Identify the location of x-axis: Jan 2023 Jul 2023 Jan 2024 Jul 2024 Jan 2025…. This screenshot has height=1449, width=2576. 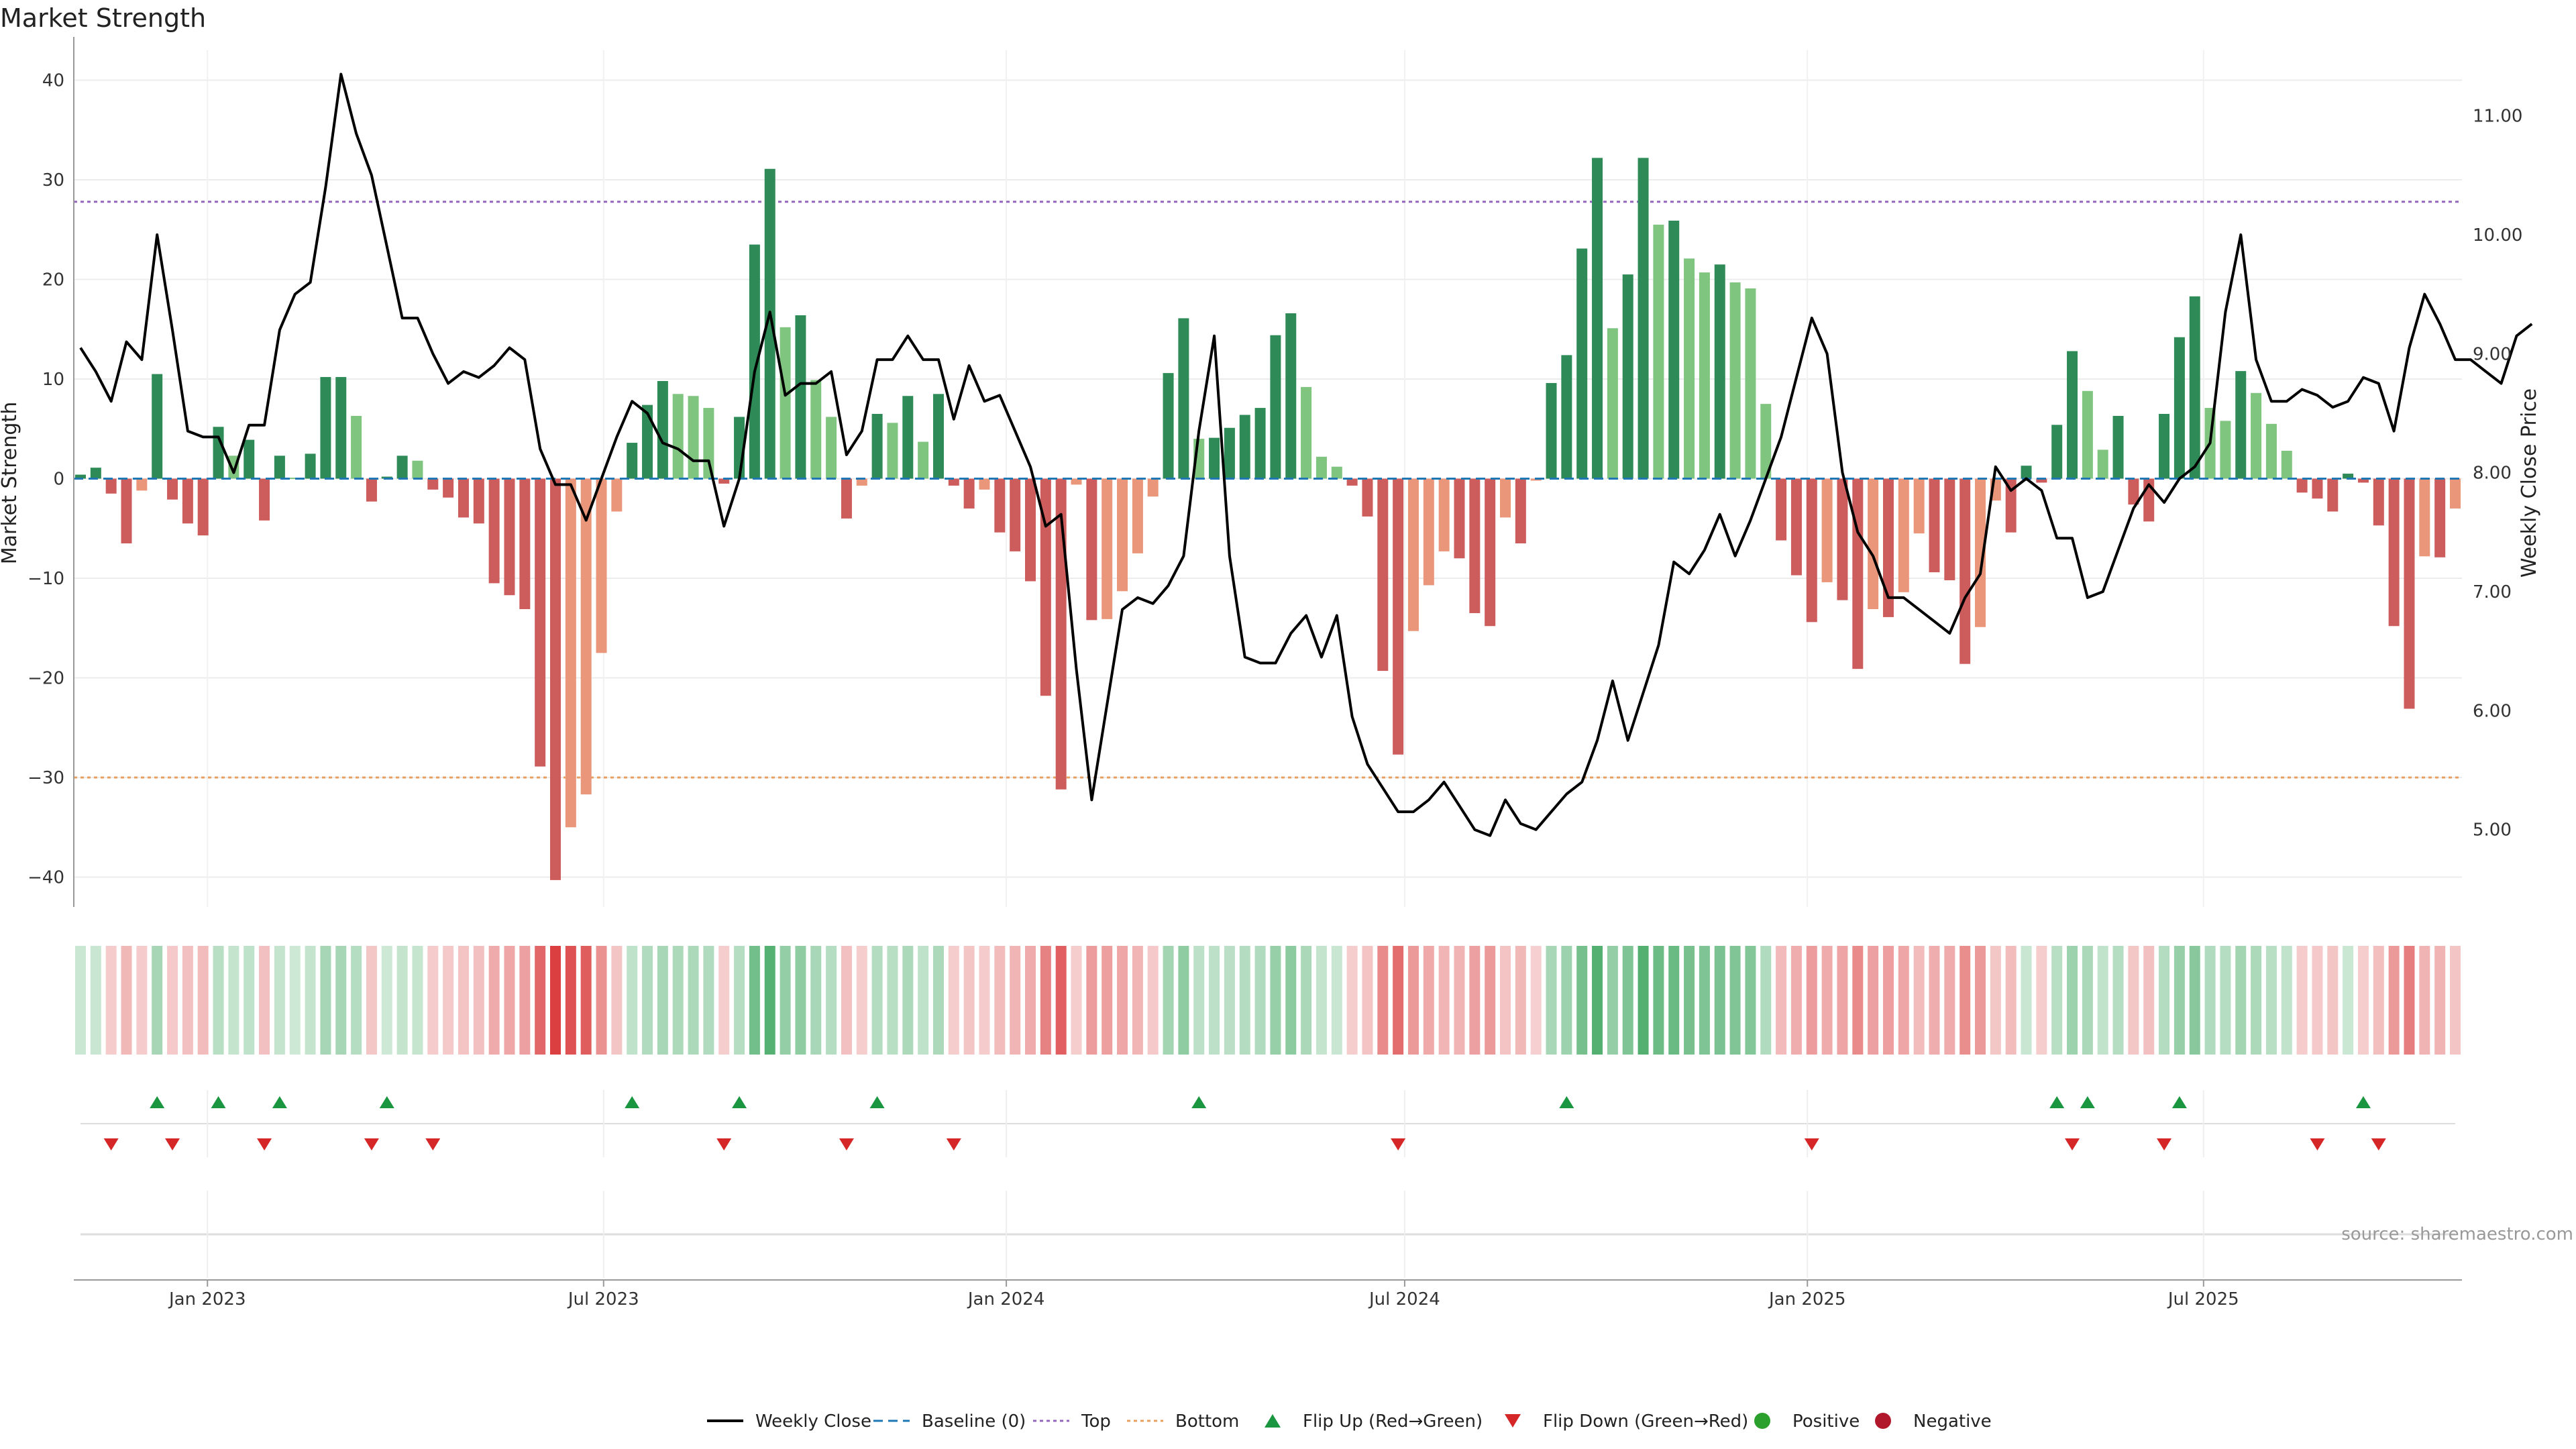
(1268, 1294).